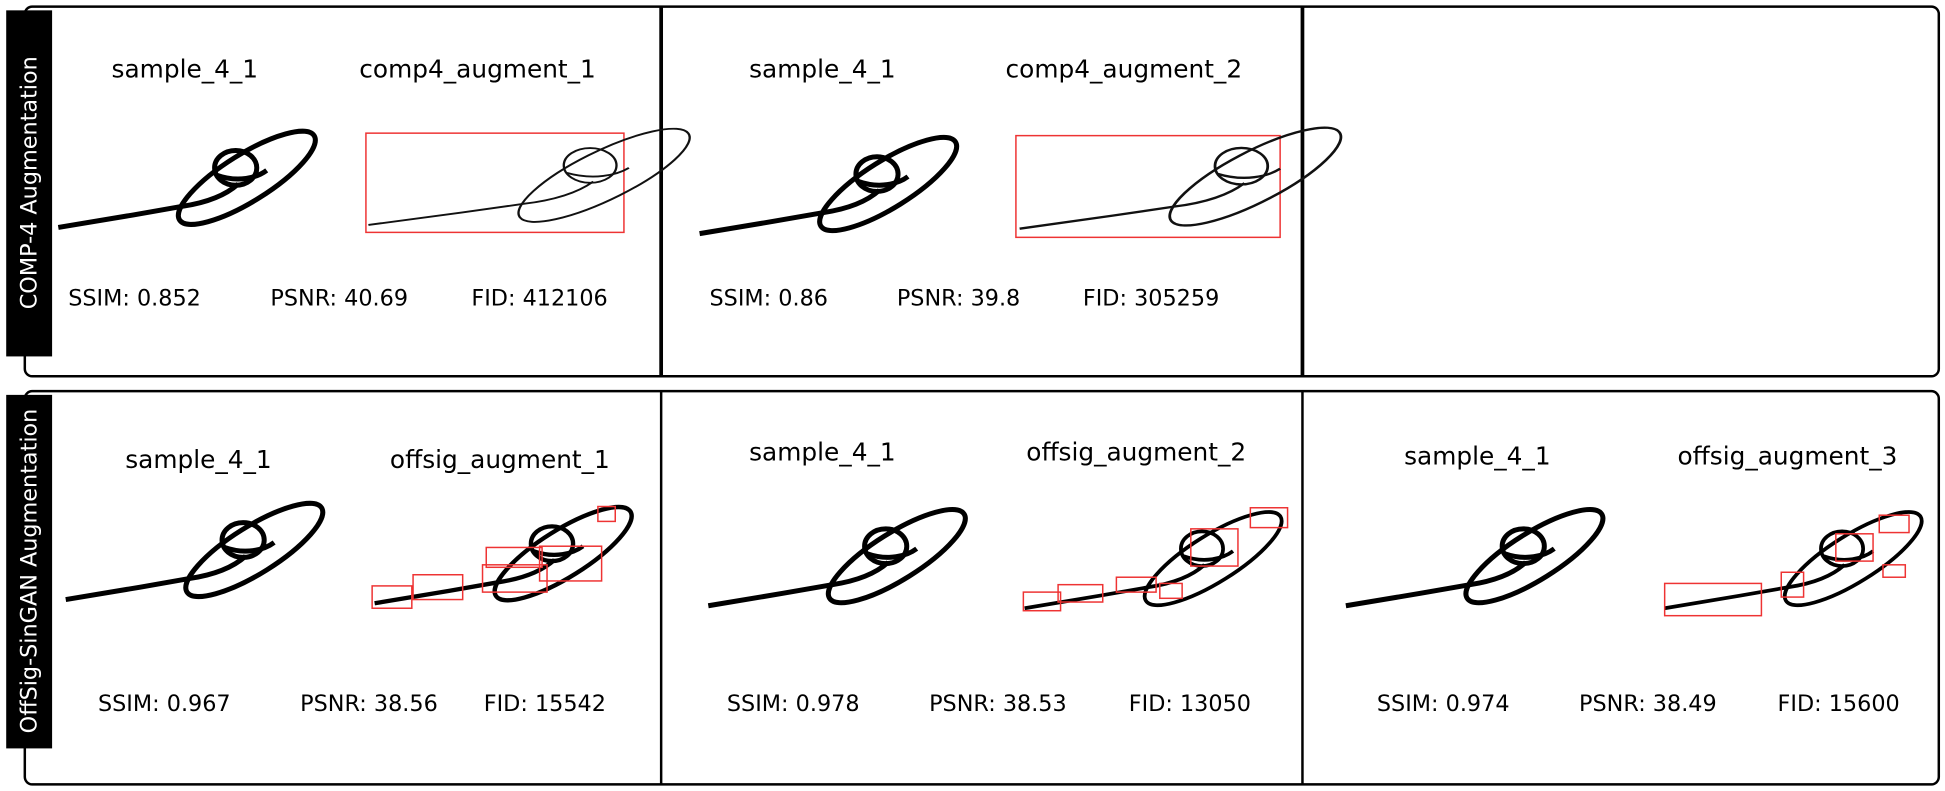  Describe the element at coordinates (164, 704) in the screenshot. I see `metric: SSIM: 0.967` at that location.